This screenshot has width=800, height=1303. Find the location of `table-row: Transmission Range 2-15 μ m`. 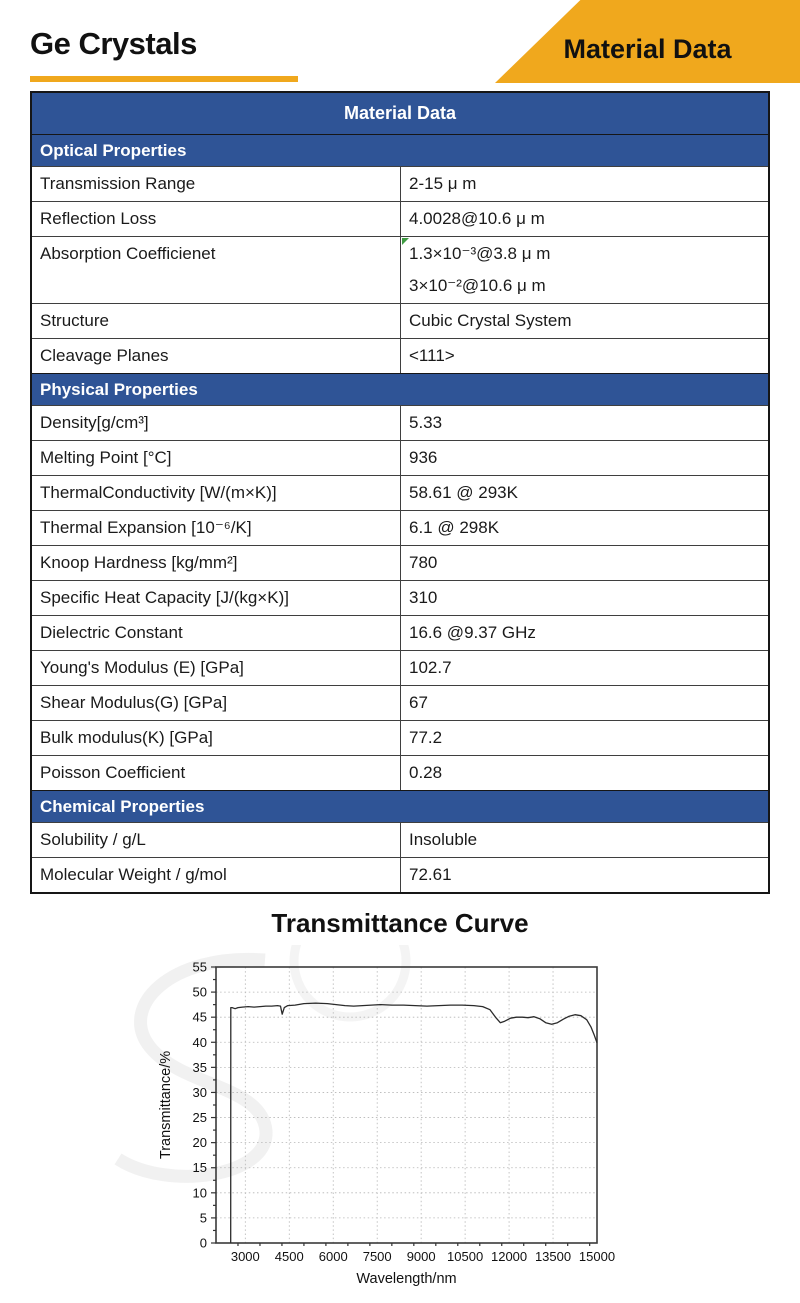

table-row: Transmission Range 2-15 μ m is located at coordinates (400, 183).